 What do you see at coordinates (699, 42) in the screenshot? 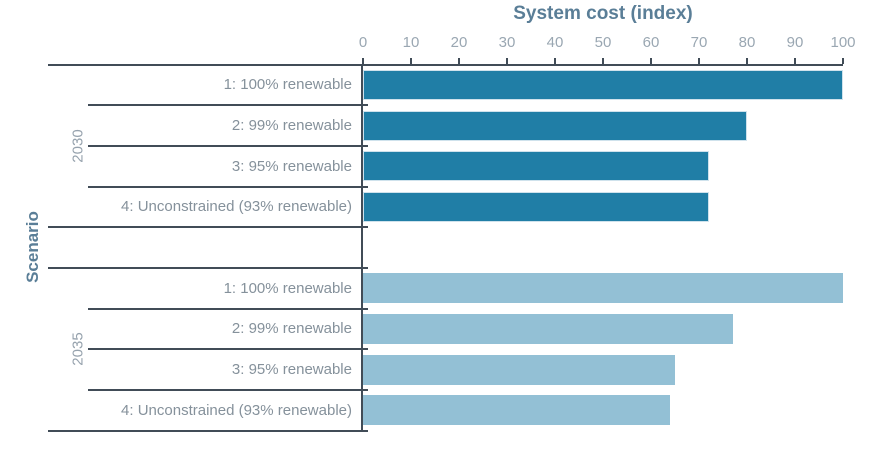
I see `x-tick-label: 70` at bounding box center [699, 42].